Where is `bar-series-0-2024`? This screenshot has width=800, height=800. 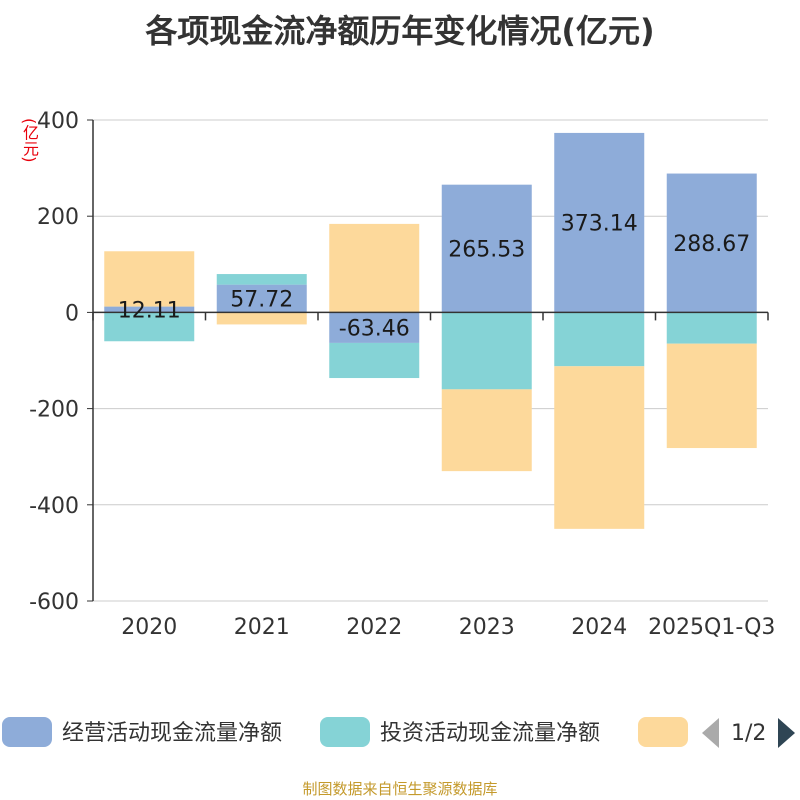
bar-series-0-2024 is located at coordinates (599, 222).